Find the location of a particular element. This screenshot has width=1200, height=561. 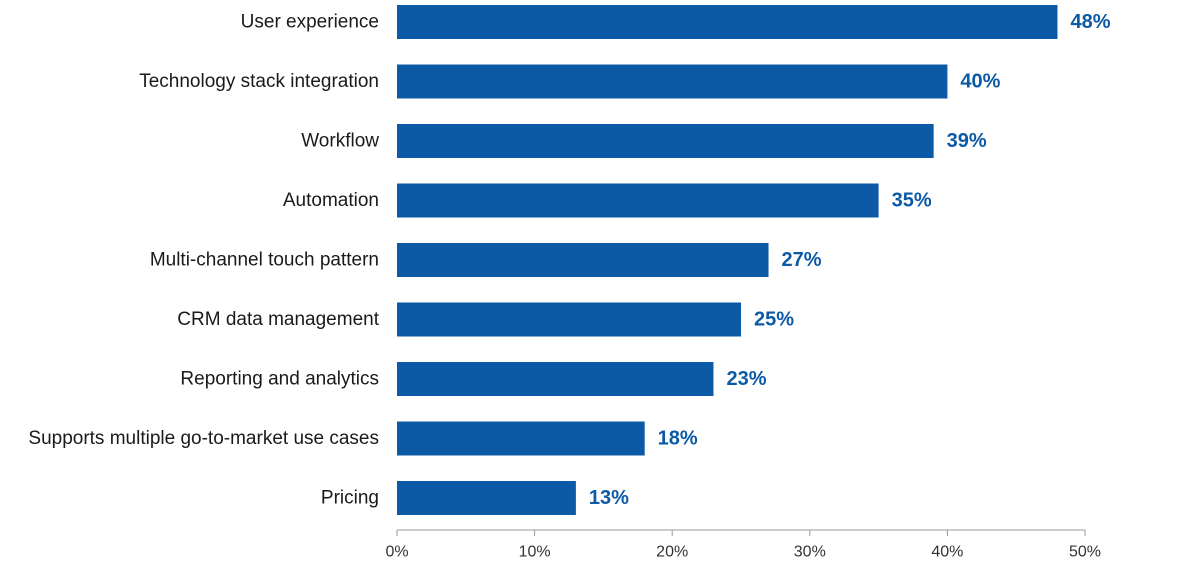

category-label: Workflow is located at coordinates (340, 141).